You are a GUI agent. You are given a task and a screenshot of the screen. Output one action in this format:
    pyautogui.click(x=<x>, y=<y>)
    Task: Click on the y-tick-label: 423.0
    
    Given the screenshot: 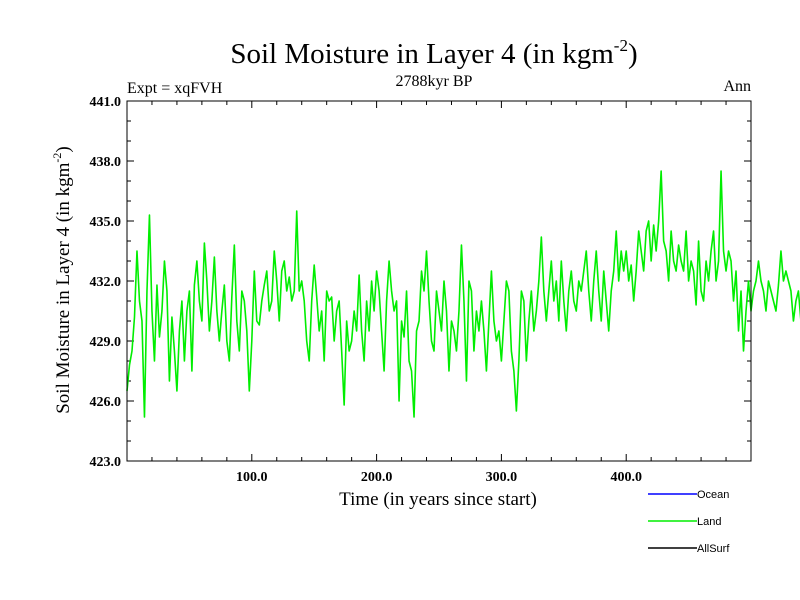 What is the action you would take?
    pyautogui.click(x=106, y=462)
    